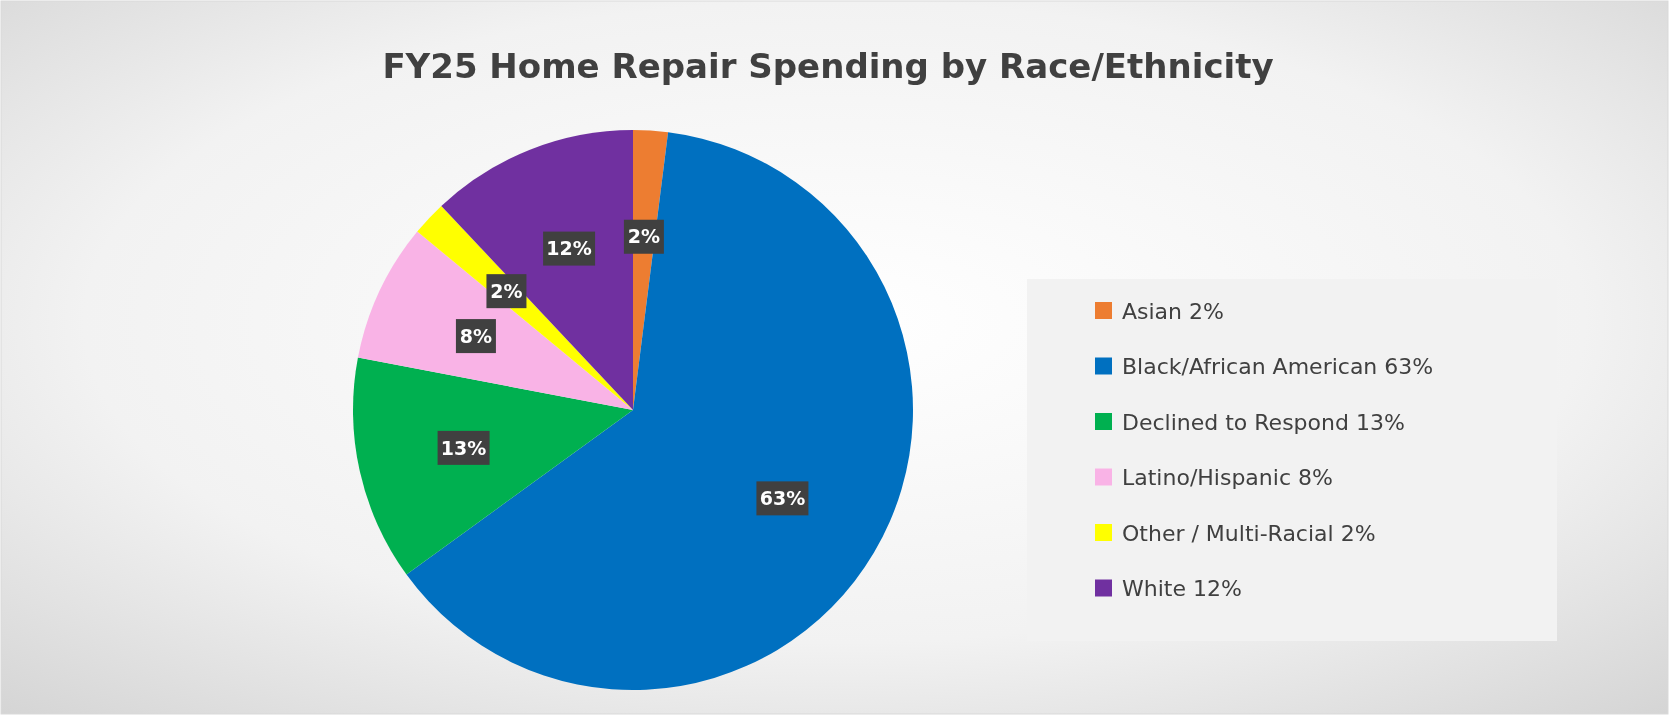 This screenshot has height=715, width=1669. Describe the element at coordinates (1227, 478) in the screenshot. I see `legend-label: Latino/Hispanic 8%` at that location.